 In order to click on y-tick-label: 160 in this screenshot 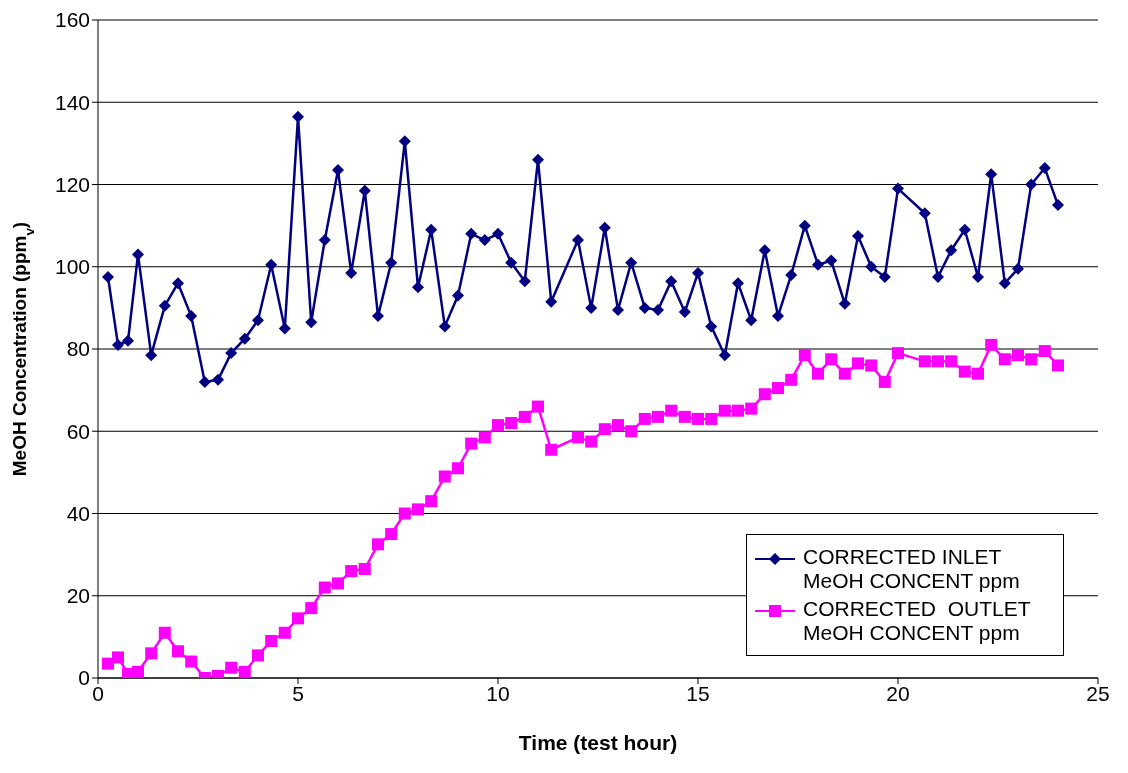, I will do `click(72, 20)`.